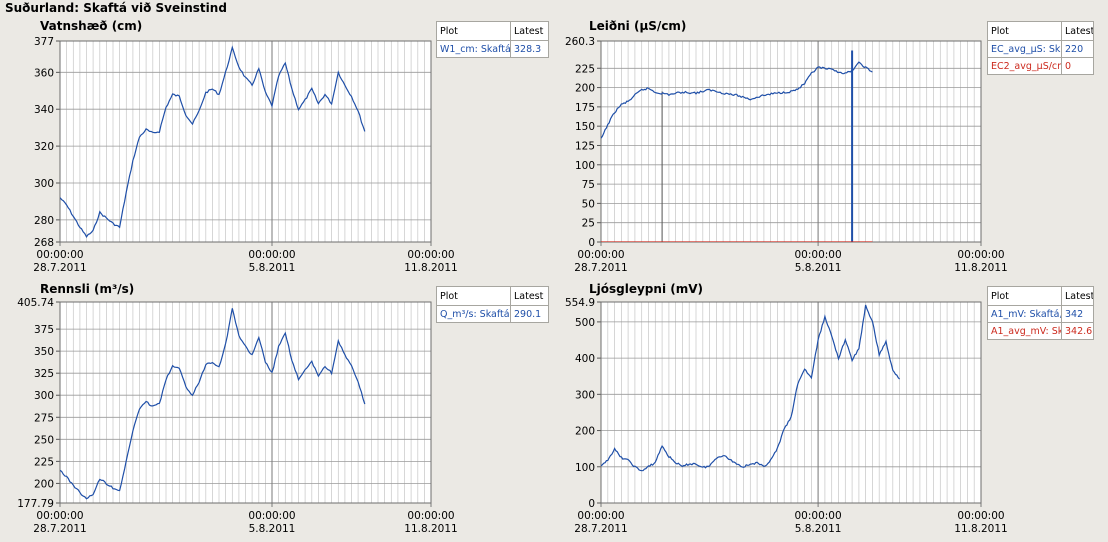  Describe the element at coordinates (116, 8) in the screenshot. I see `window-title: Suðurland: Skaftá við Sveinstind` at that location.